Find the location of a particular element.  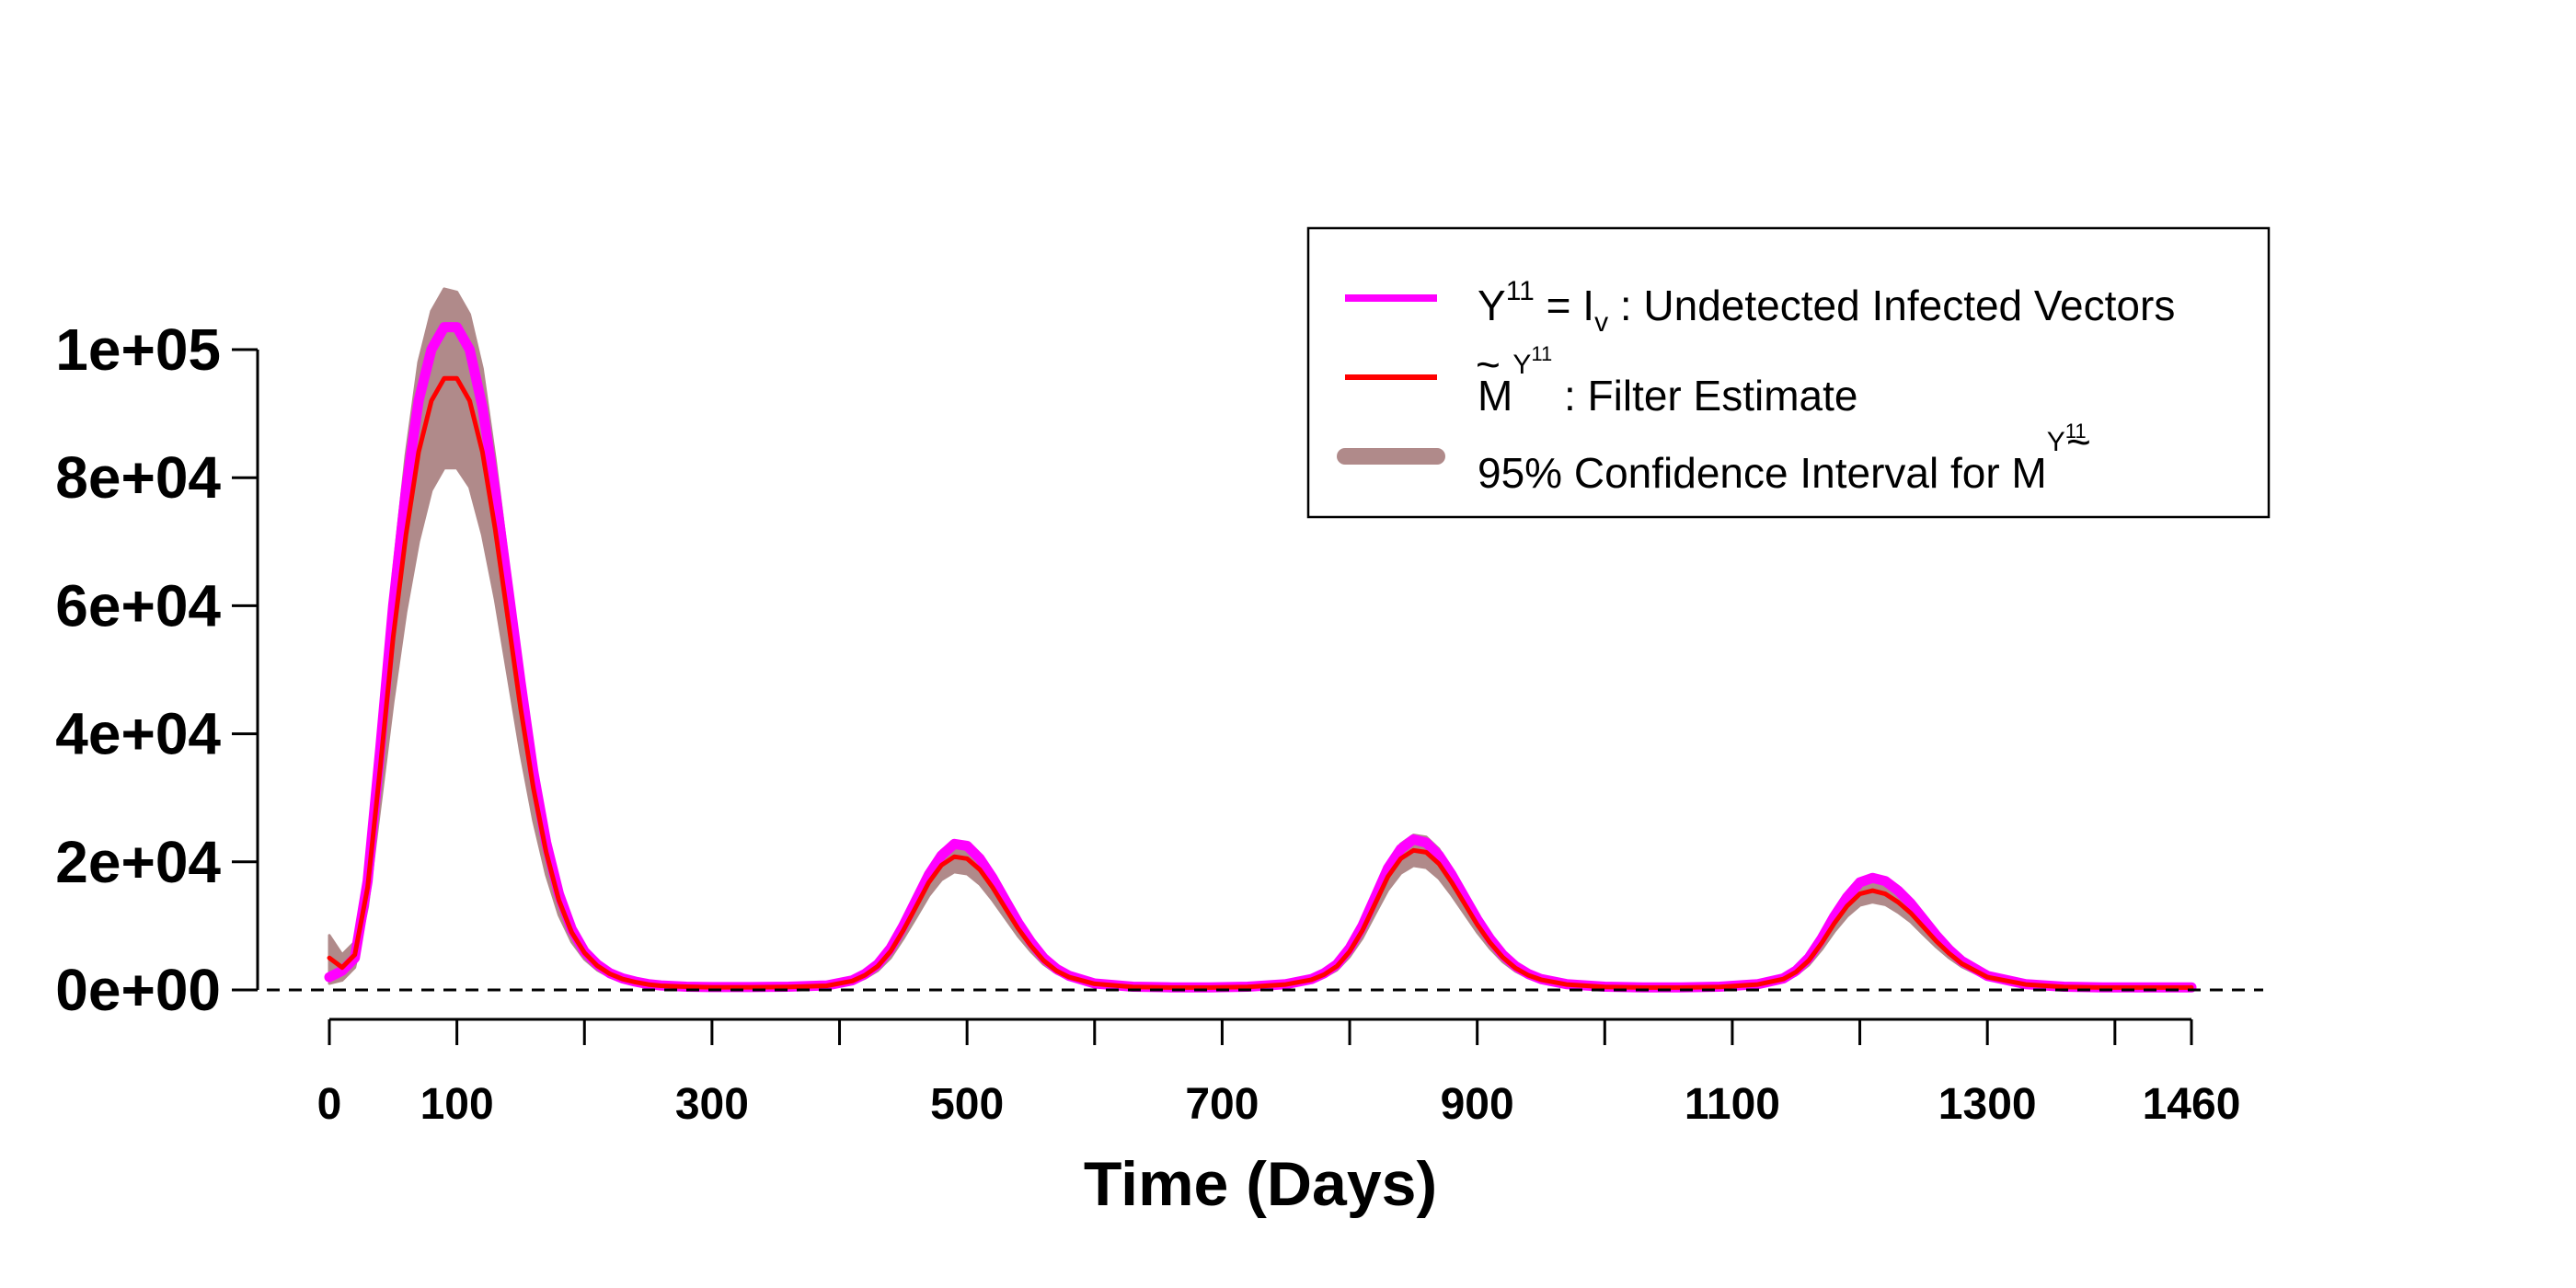

x-tick-label: 900 is located at coordinates (1477, 1104).